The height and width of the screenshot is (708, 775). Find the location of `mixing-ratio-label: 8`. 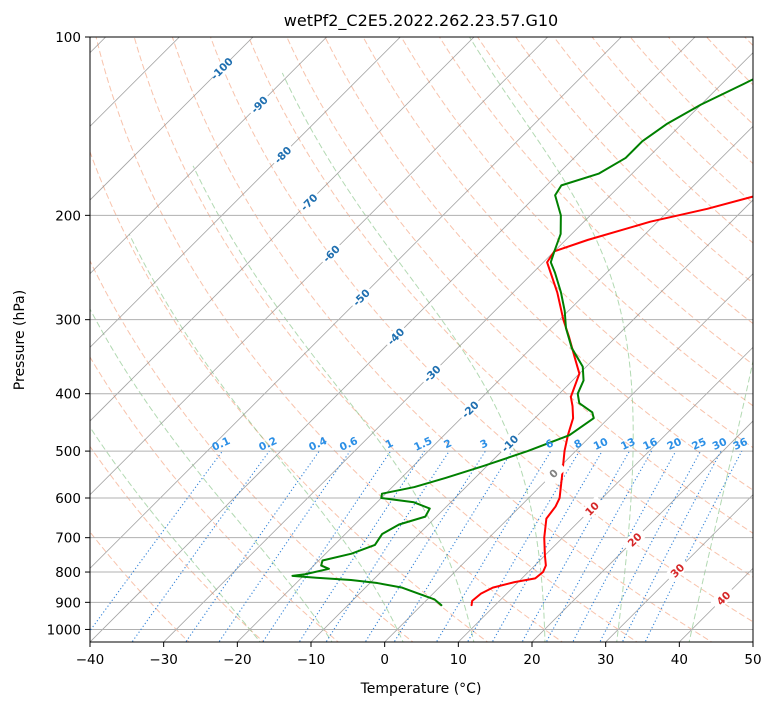

mixing-ratio-label: 8 is located at coordinates (578, 444).